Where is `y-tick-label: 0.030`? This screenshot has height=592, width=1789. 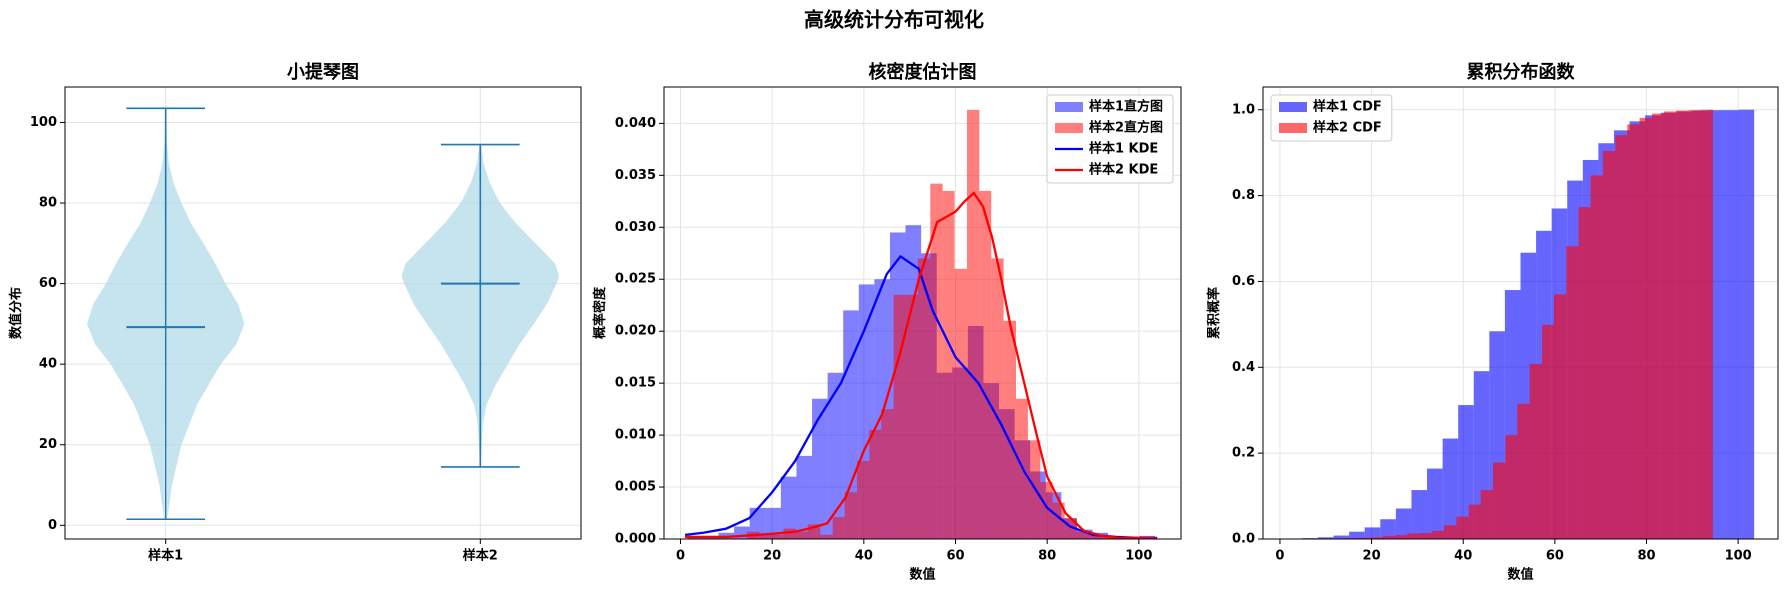 y-tick-label: 0.030 is located at coordinates (635, 227).